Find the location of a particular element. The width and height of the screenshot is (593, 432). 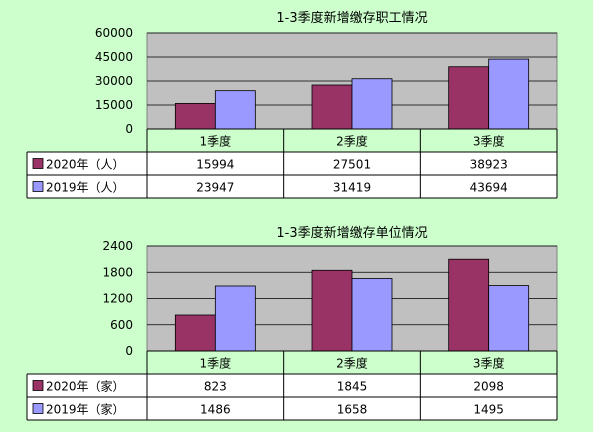

chart-title: 1-3季度新增缴存职工情况 is located at coordinates (351, 18).